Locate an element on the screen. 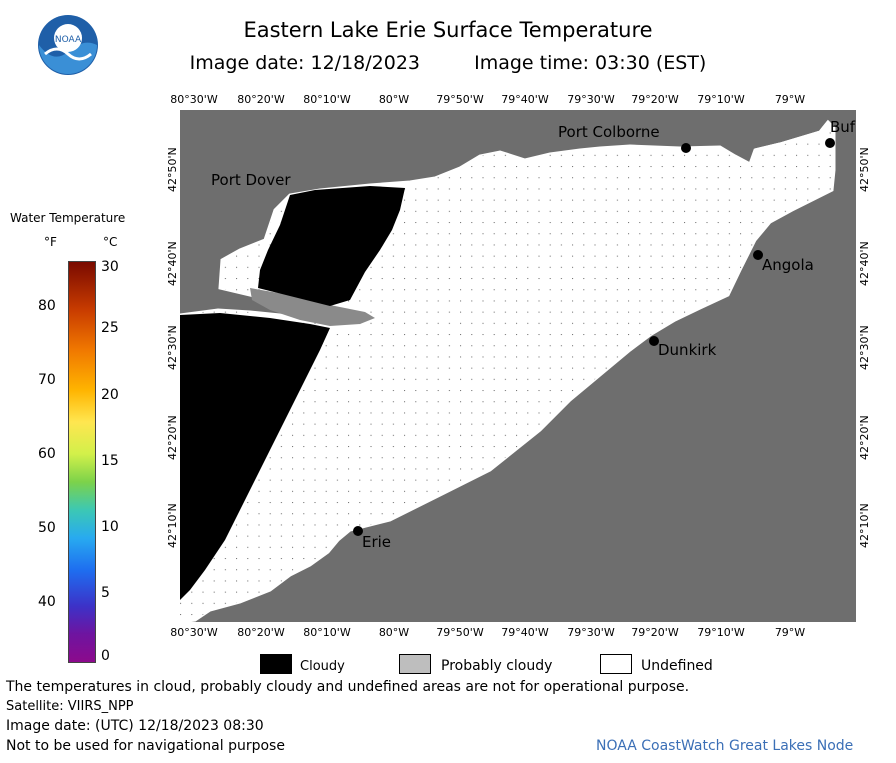 The image size is (896, 763). noaa-logo: NOAA is located at coordinates (68, 45).